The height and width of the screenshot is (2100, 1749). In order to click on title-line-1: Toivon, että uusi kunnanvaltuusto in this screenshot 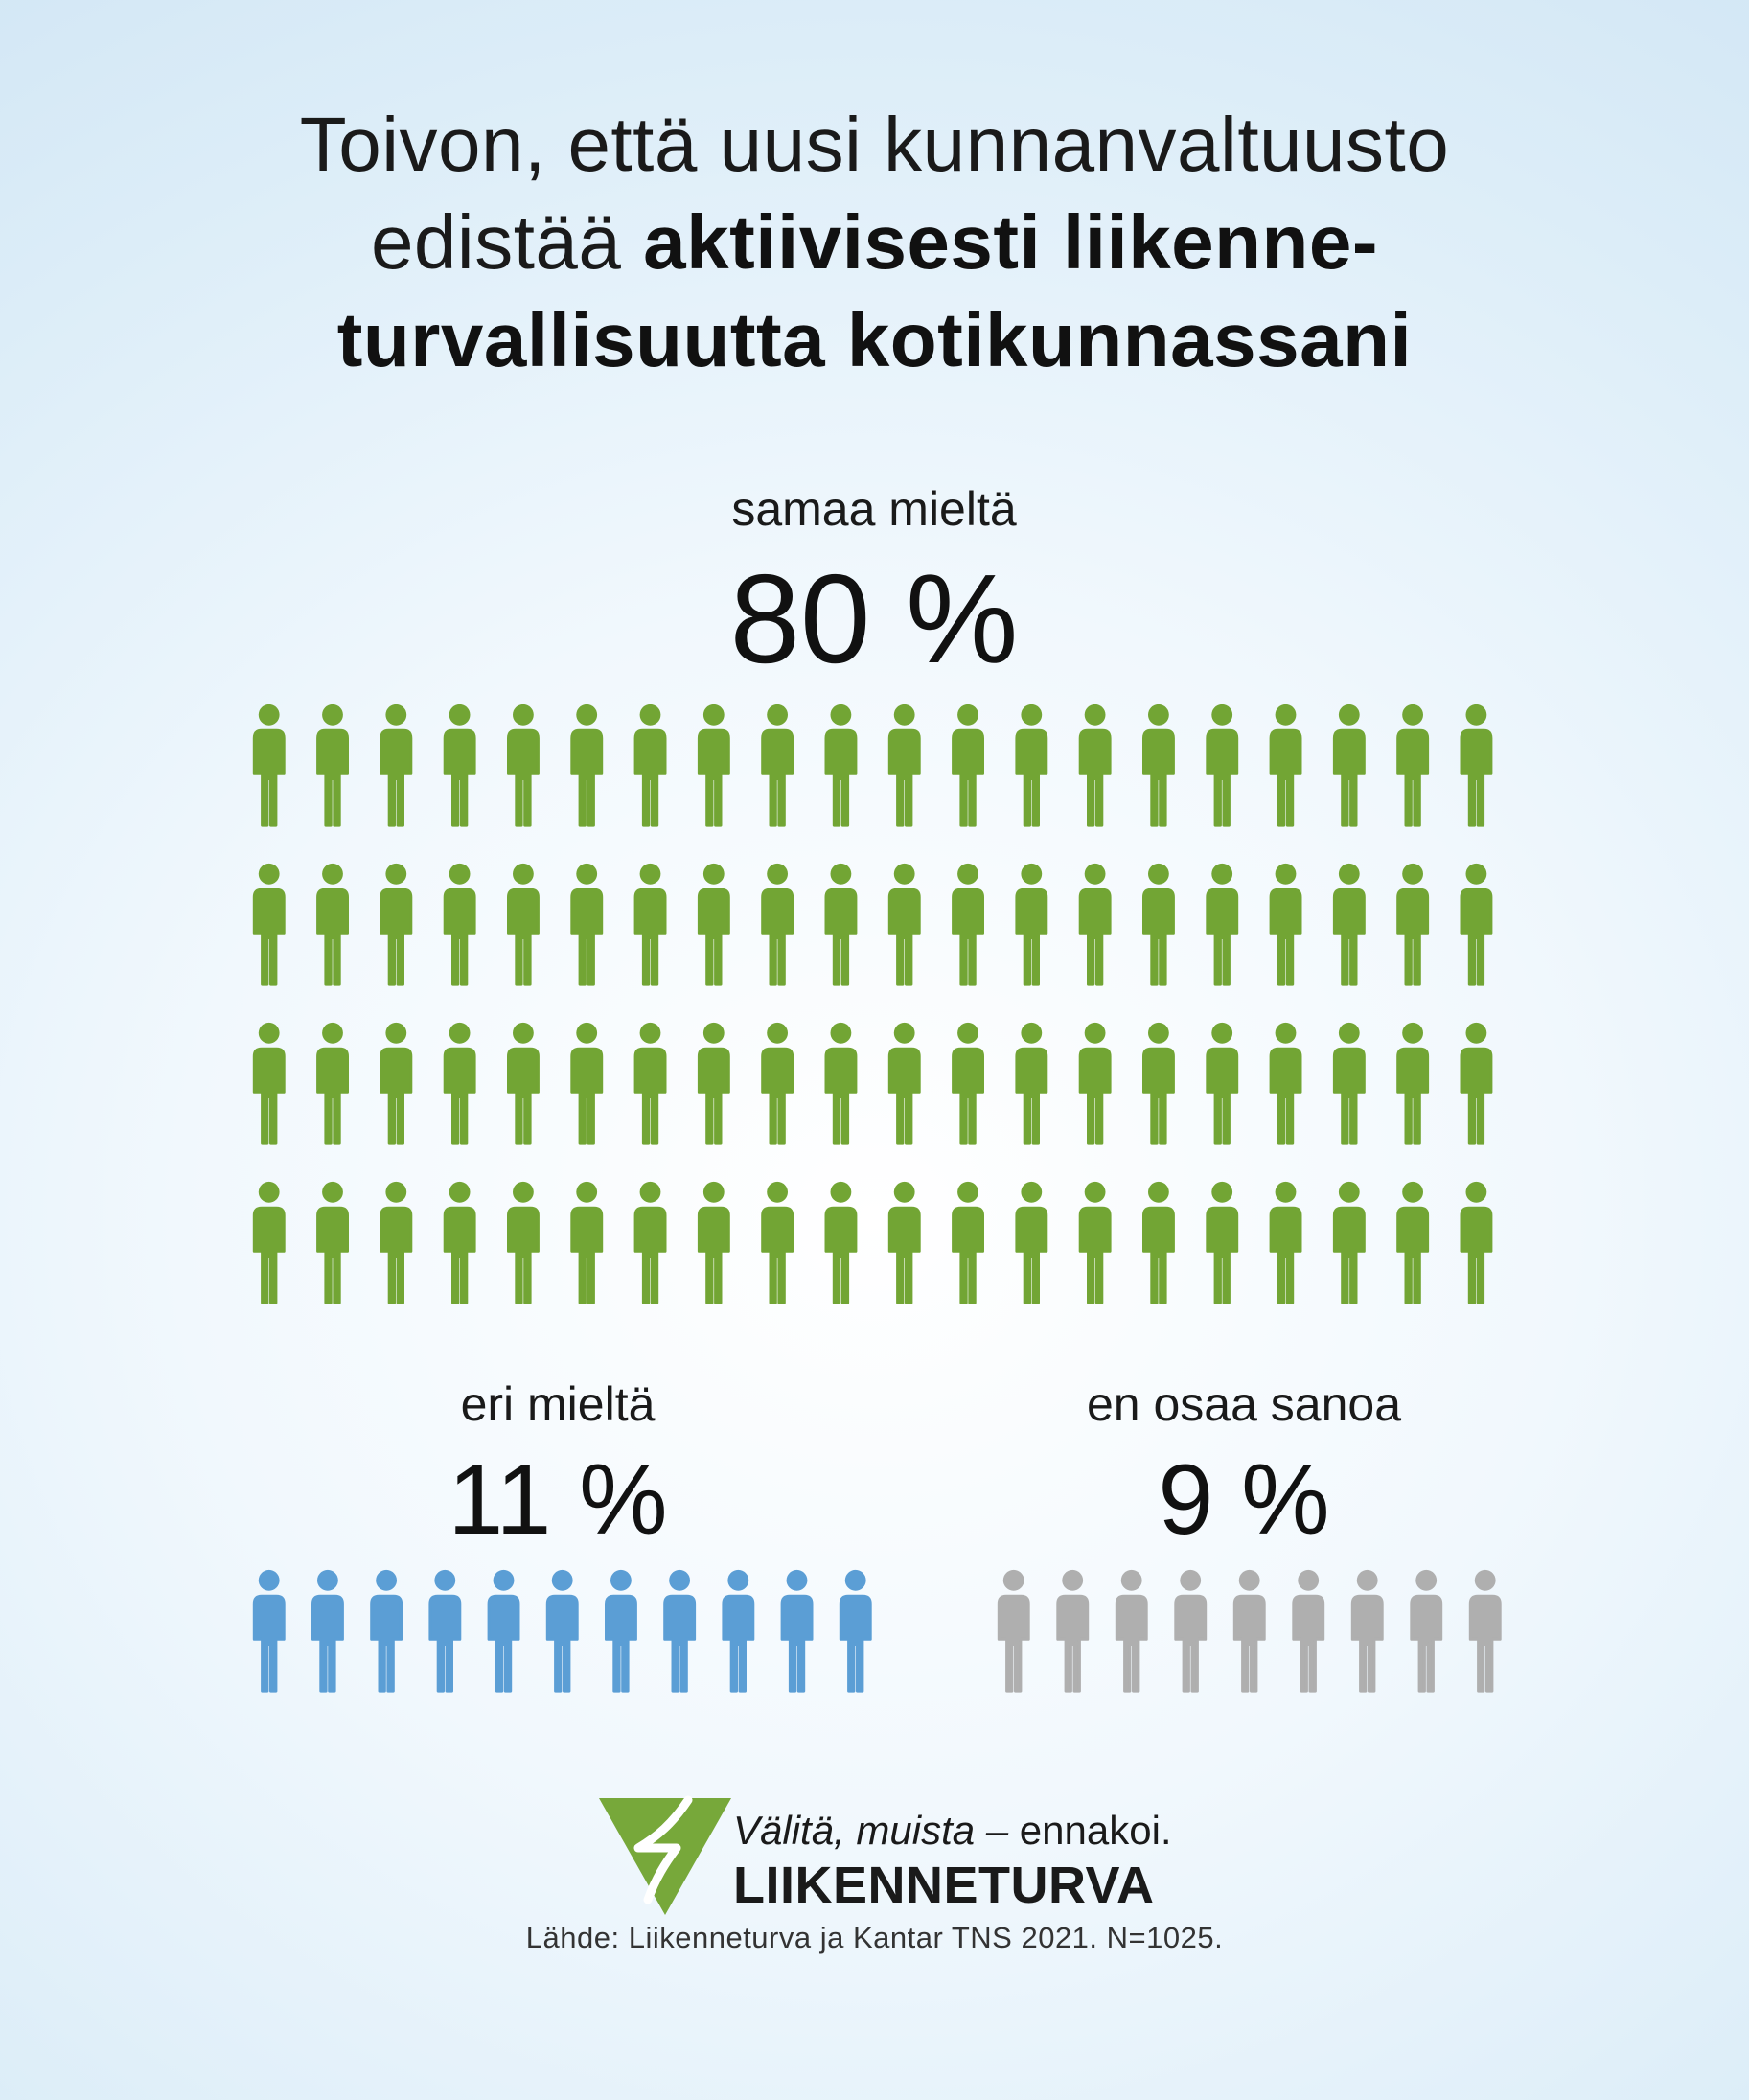, I will do `click(875, 144)`.